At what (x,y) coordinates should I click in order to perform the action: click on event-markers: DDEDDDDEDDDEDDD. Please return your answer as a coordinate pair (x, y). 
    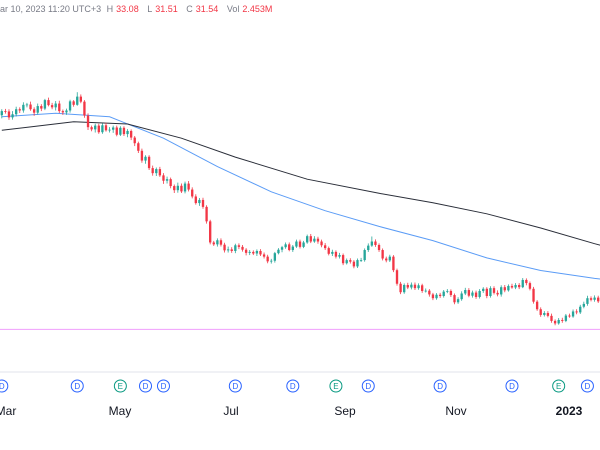
    Looking at the image, I should click on (297, 386).